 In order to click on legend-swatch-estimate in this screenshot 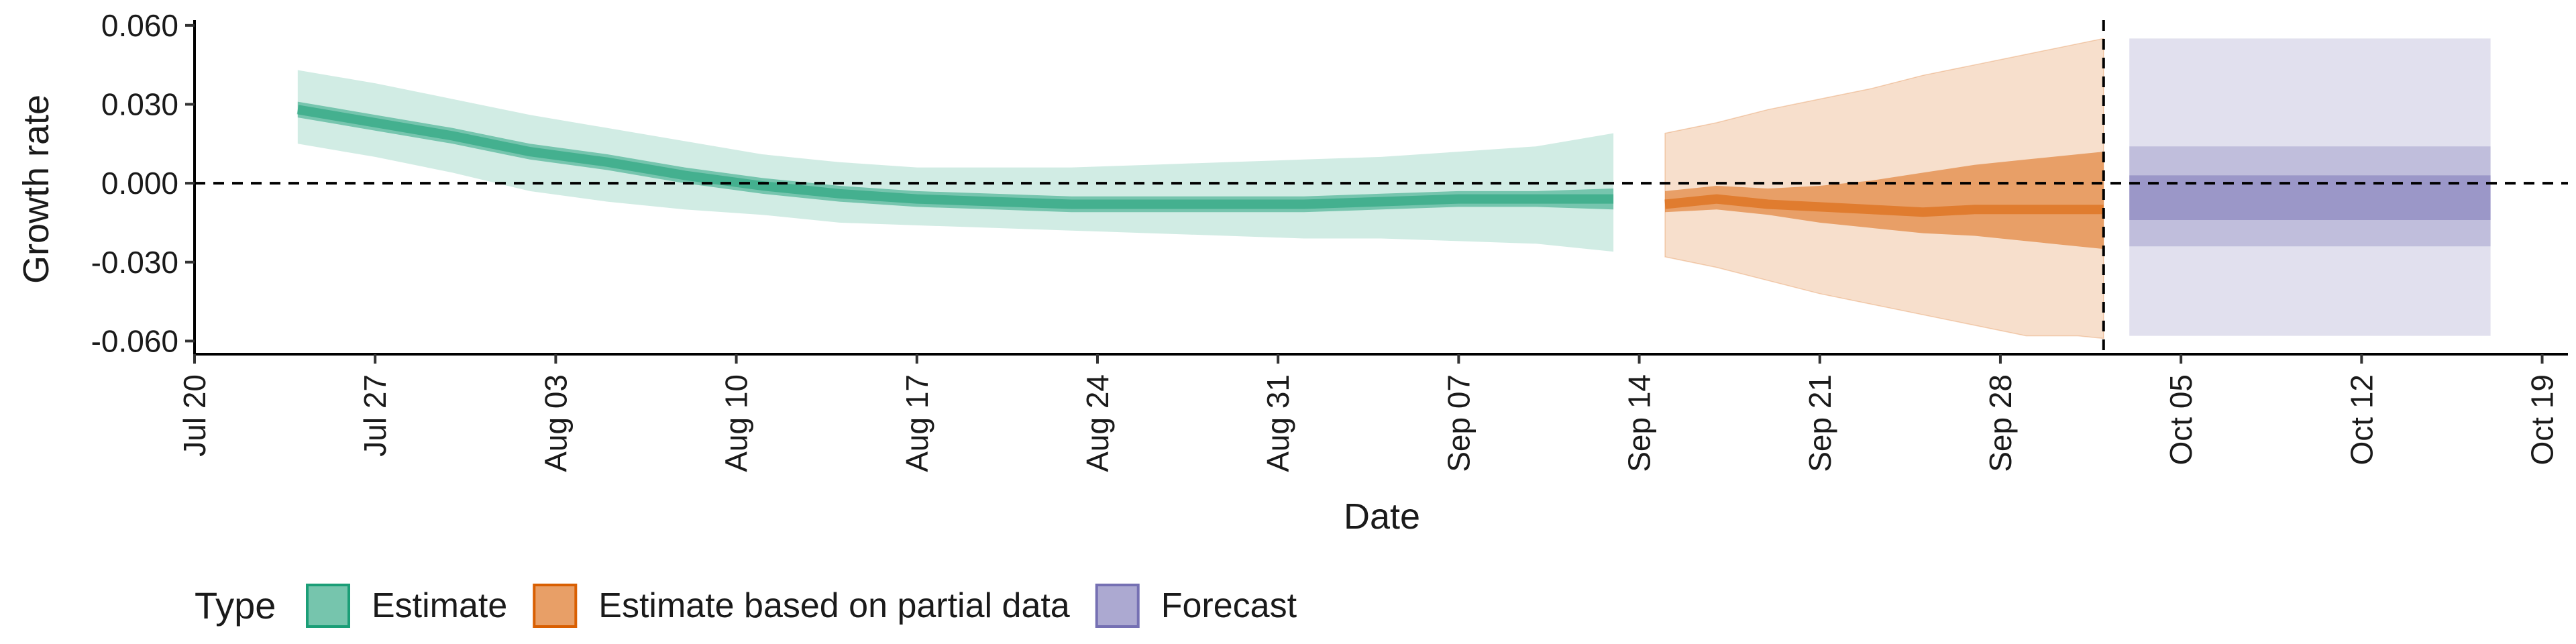, I will do `click(328, 606)`.